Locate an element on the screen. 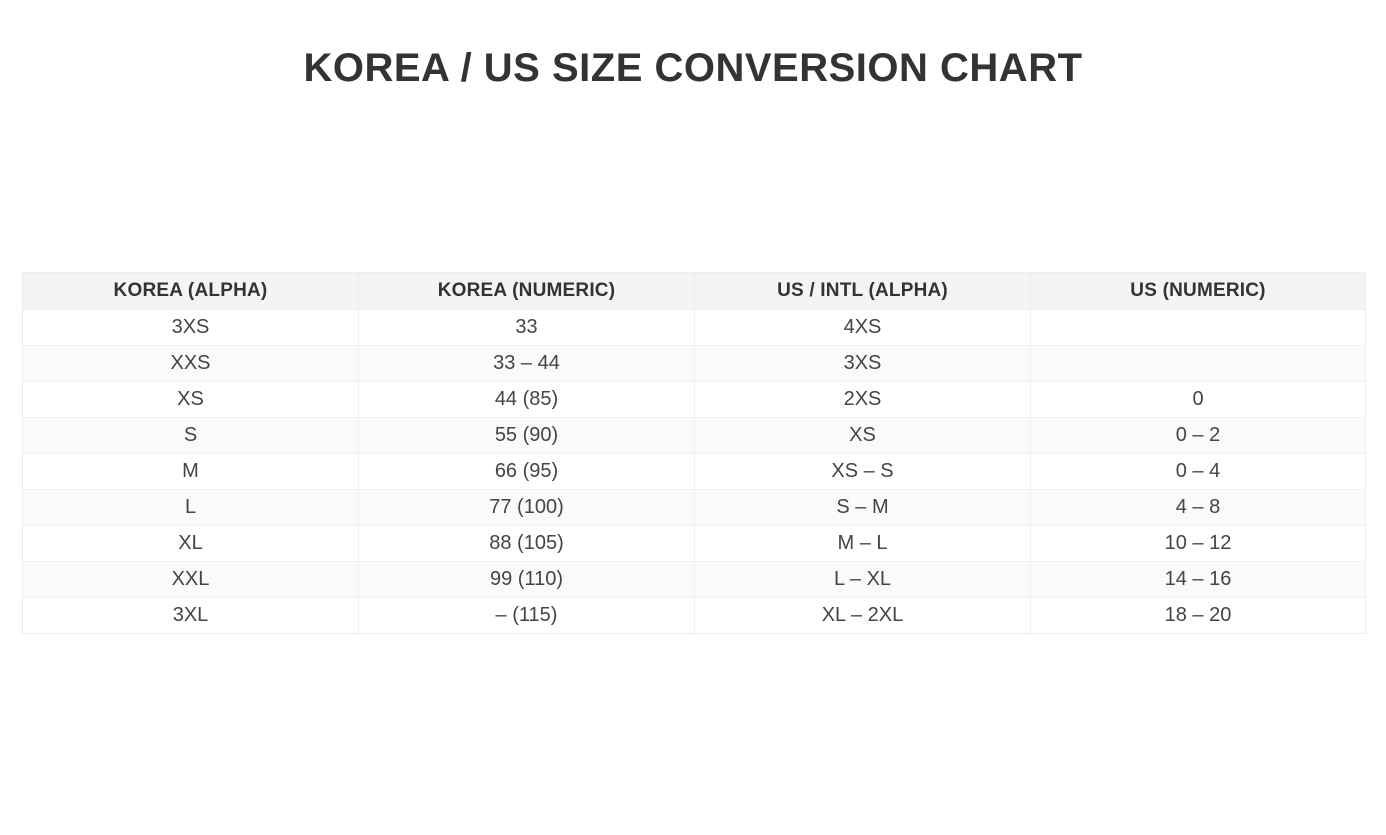 This screenshot has height=835, width=1386. cell-korea-alpha: L is located at coordinates (190, 507).